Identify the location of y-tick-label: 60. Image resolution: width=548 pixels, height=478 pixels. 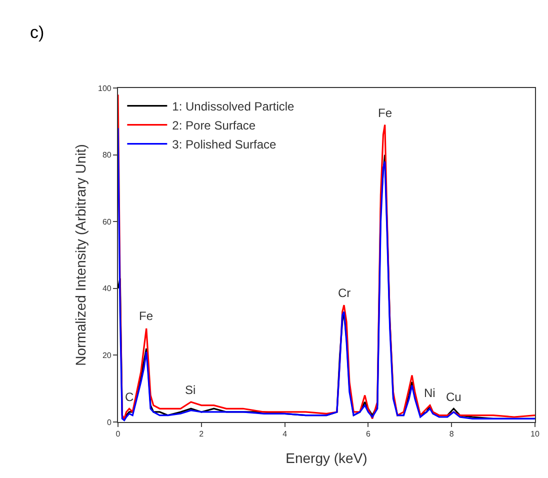
(107, 221).